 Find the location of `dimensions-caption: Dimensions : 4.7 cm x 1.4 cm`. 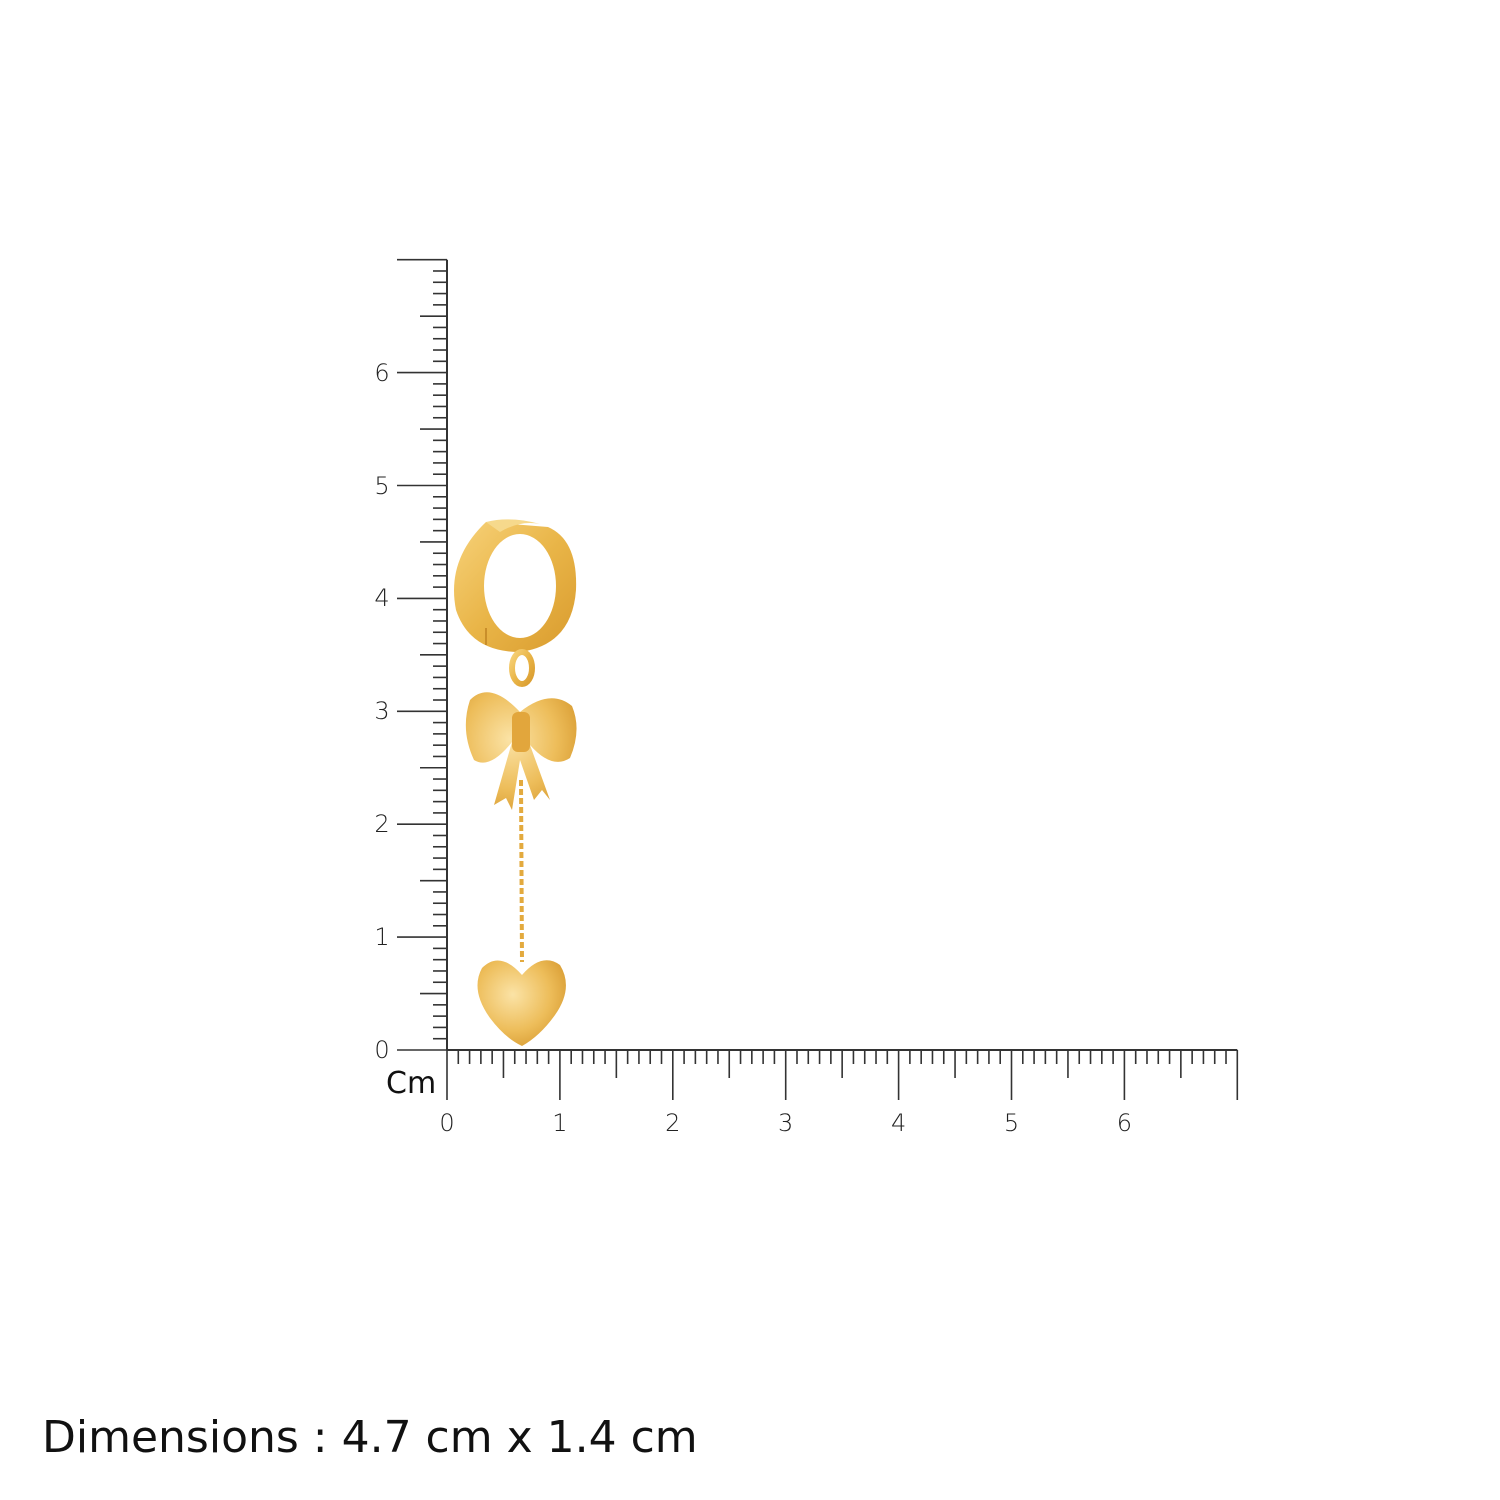

dimensions-caption: Dimensions : 4.7 cm x 1.4 cm is located at coordinates (370, 1437).